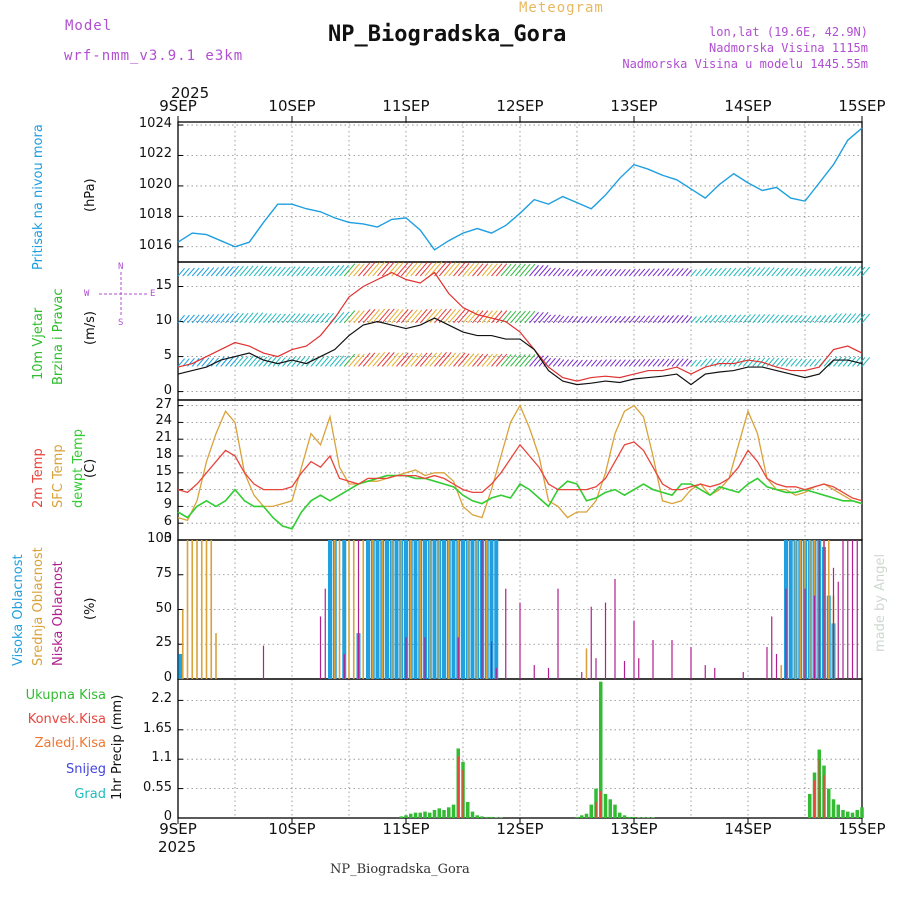  I want to click on temp-label-sfc: SFC Temp, so click(58, 476).